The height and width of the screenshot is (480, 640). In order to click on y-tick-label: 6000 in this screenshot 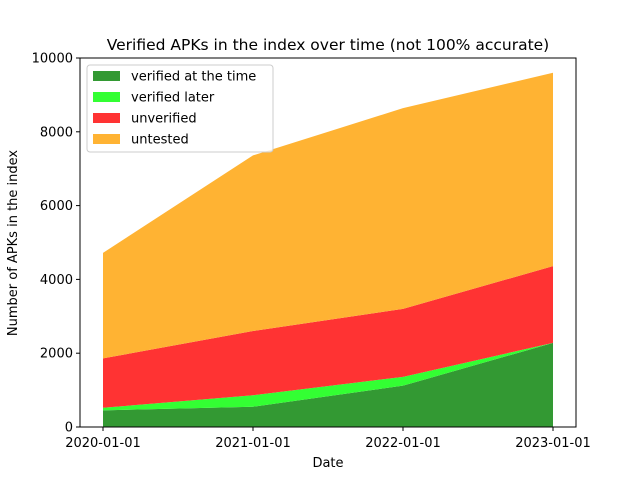, I will do `click(56, 206)`.